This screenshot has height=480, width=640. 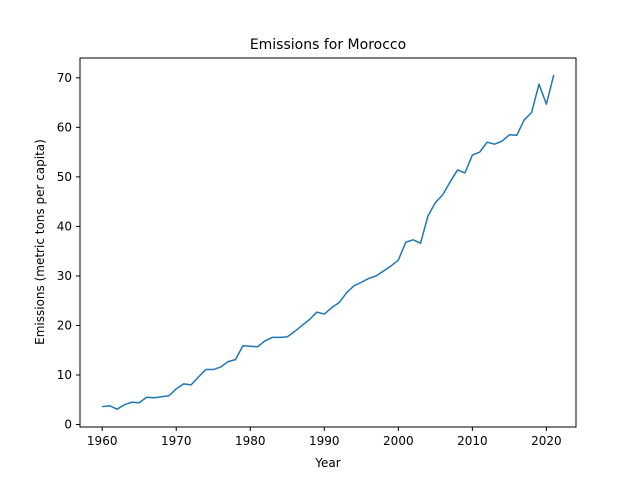 I want to click on x-tick-label: 2020, so click(x=546, y=441).